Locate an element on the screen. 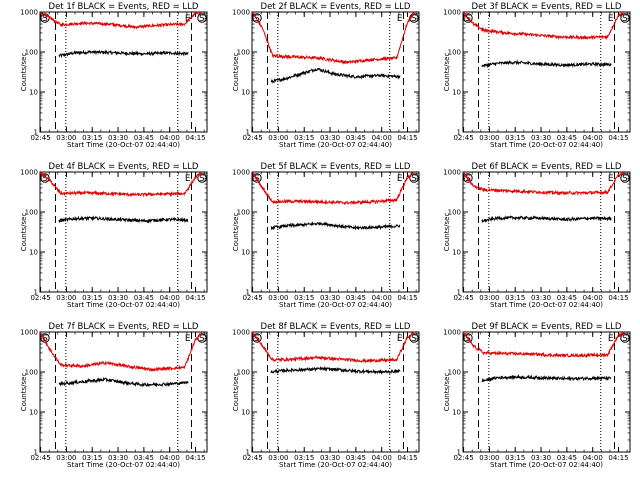  chart-title: Det 1f BLACK = Events, RED = LLD is located at coordinates (124, 7).